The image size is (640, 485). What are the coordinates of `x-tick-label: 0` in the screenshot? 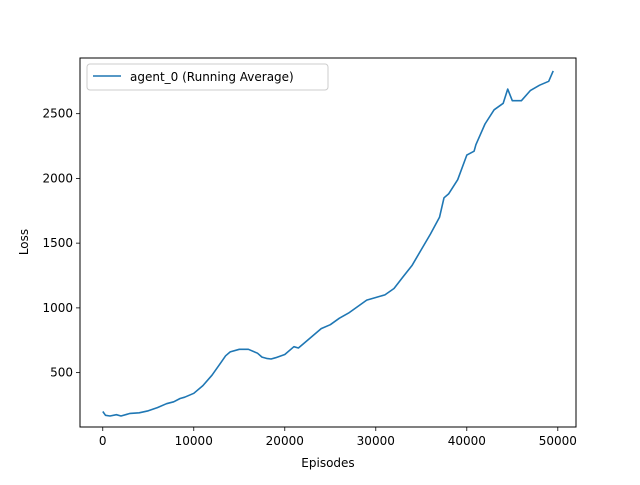 It's located at (103, 441).